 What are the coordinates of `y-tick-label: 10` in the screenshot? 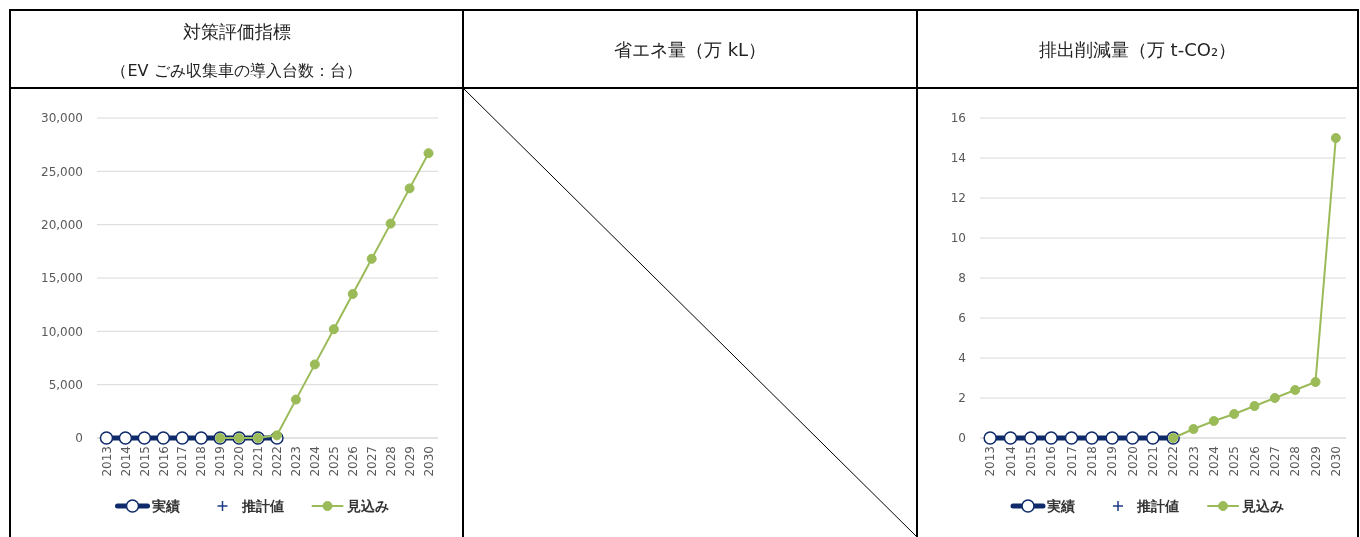 It's located at (958, 238).